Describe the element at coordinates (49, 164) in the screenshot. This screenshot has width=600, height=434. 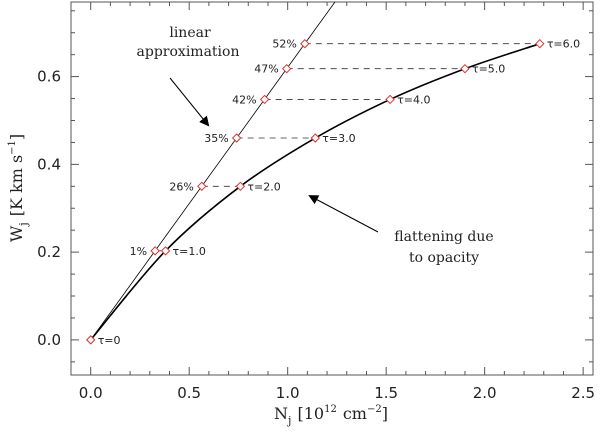
I see `y-tick-label: 0.4` at that location.